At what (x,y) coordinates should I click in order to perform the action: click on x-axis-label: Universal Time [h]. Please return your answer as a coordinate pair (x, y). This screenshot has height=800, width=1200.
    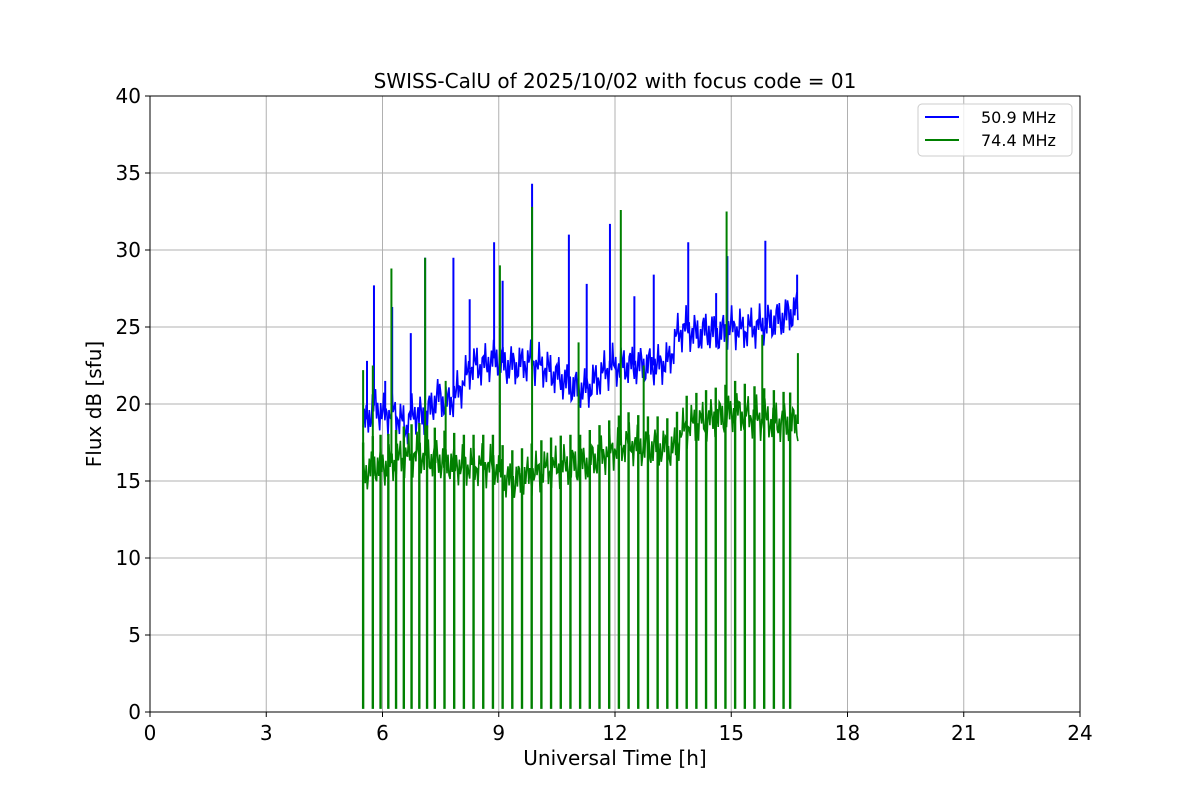
    Looking at the image, I should click on (614, 758).